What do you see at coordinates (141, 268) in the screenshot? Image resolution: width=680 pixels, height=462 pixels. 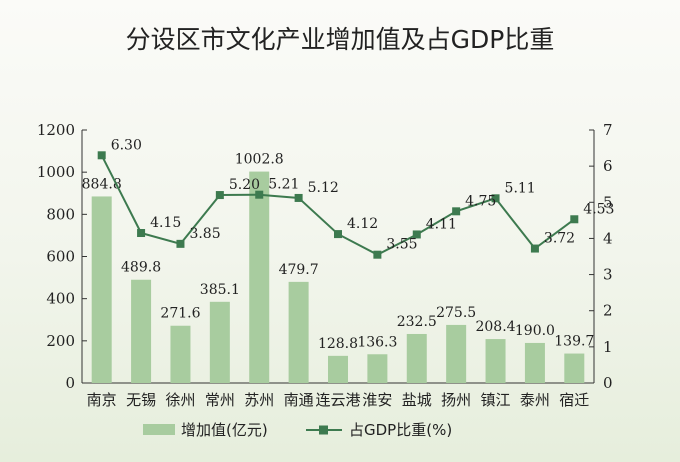 I see `bar-value-label: 489.8` at bounding box center [141, 268].